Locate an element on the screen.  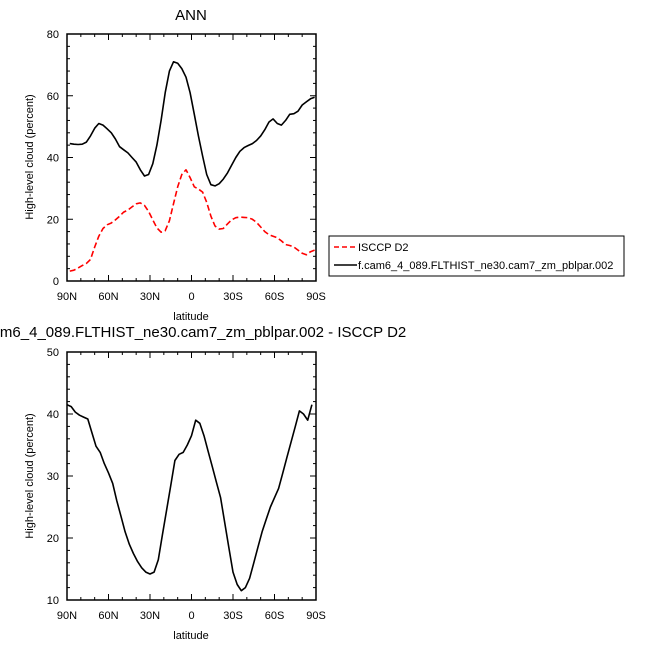
legend-label-series-1: ISCCP D2 is located at coordinates (383, 248).